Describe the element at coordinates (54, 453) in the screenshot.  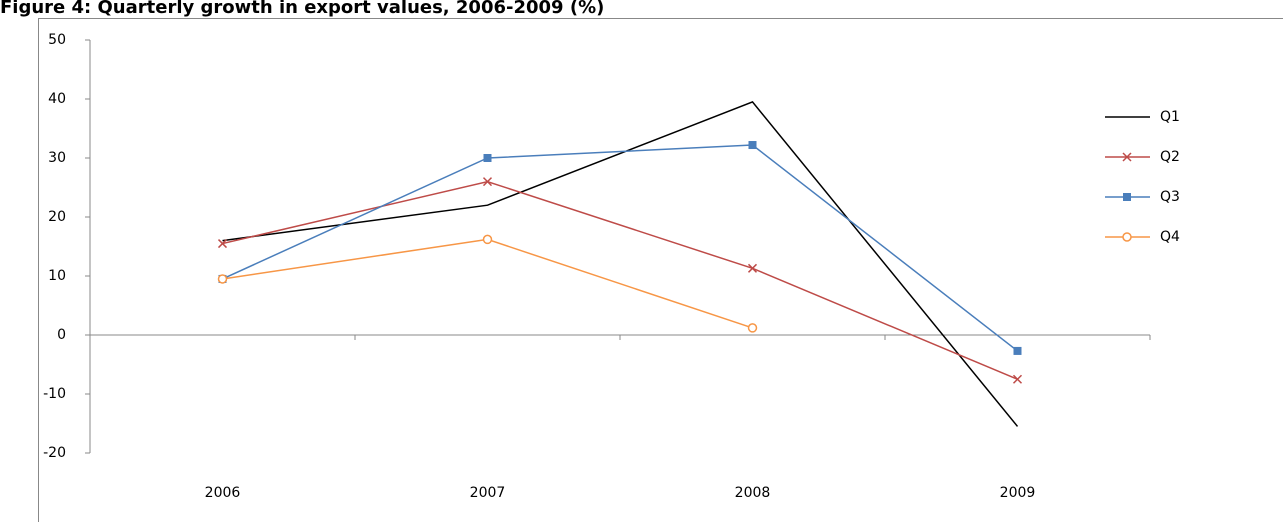
I see `y-tick-label: -20` at that location.